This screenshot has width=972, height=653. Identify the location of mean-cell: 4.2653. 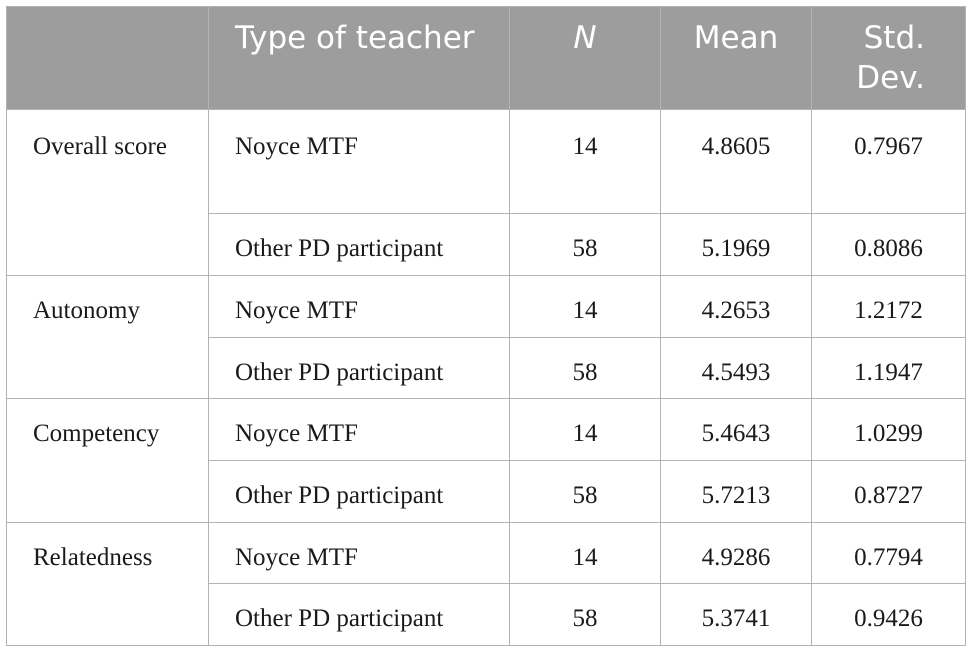
(736, 306).